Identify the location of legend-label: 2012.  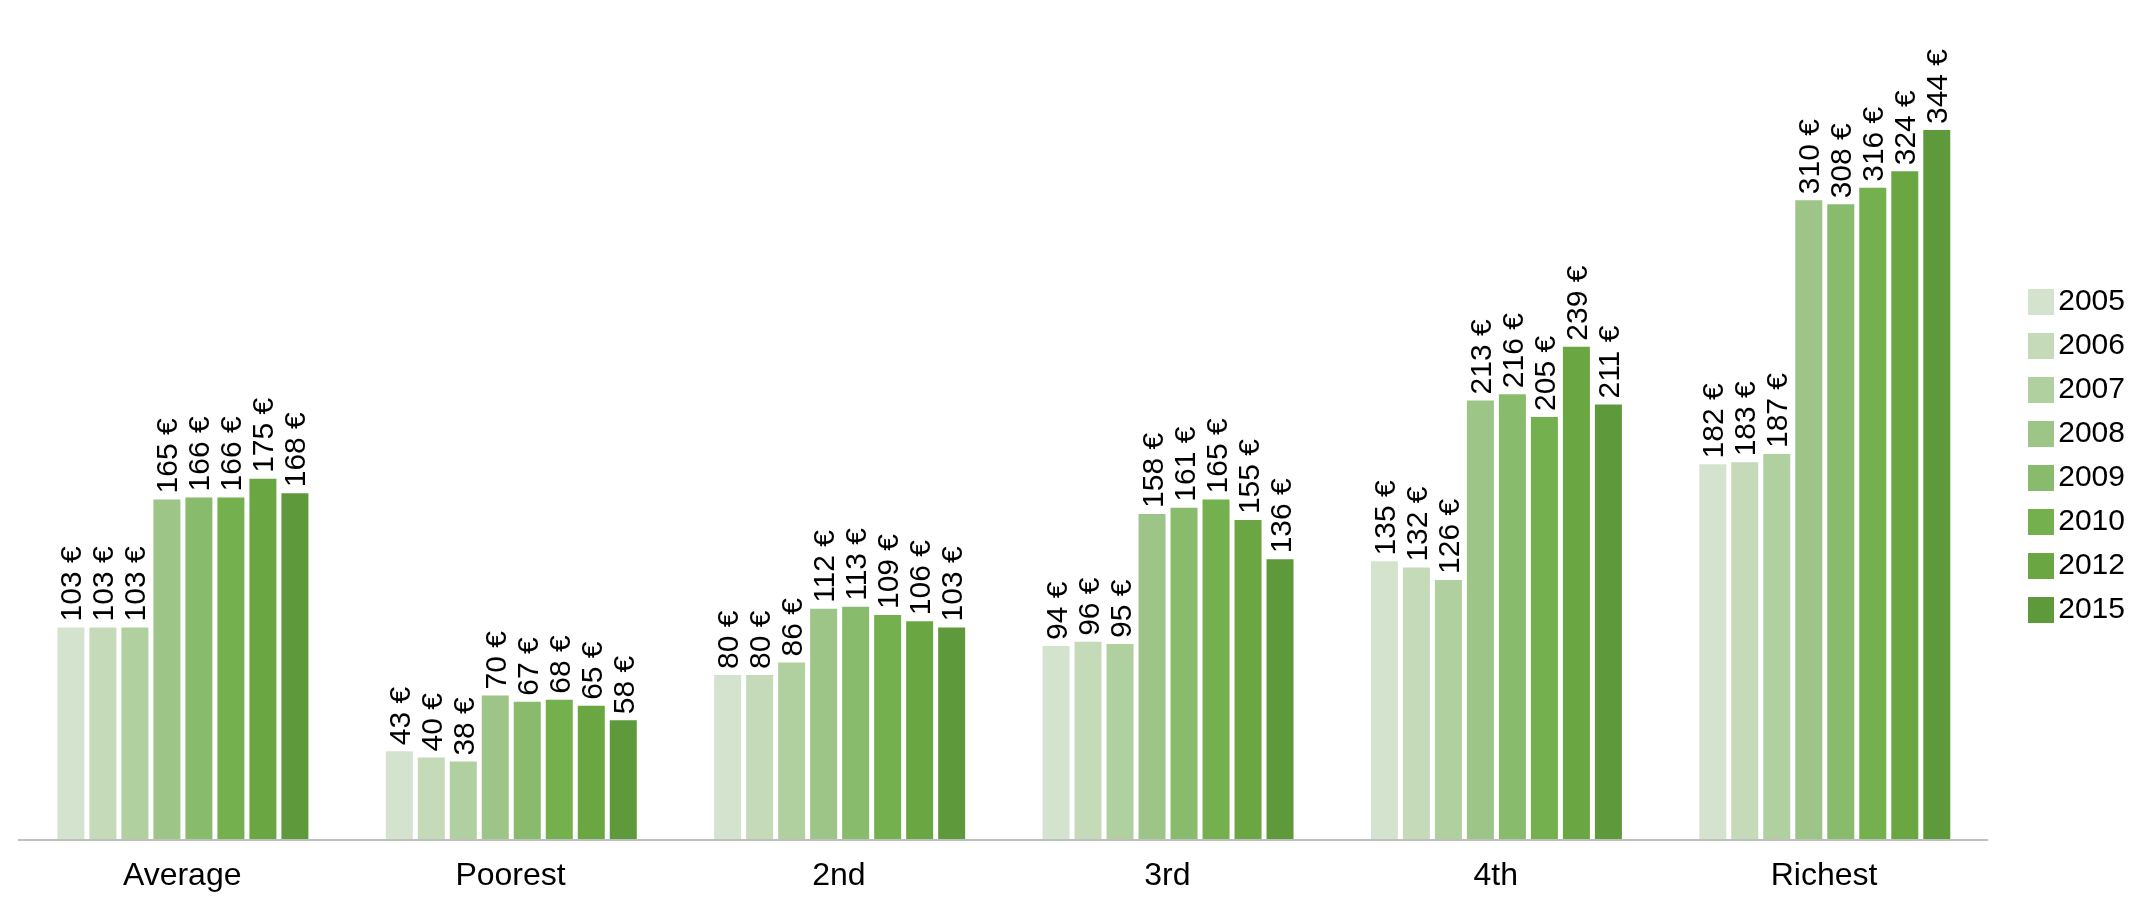
(2091, 563).